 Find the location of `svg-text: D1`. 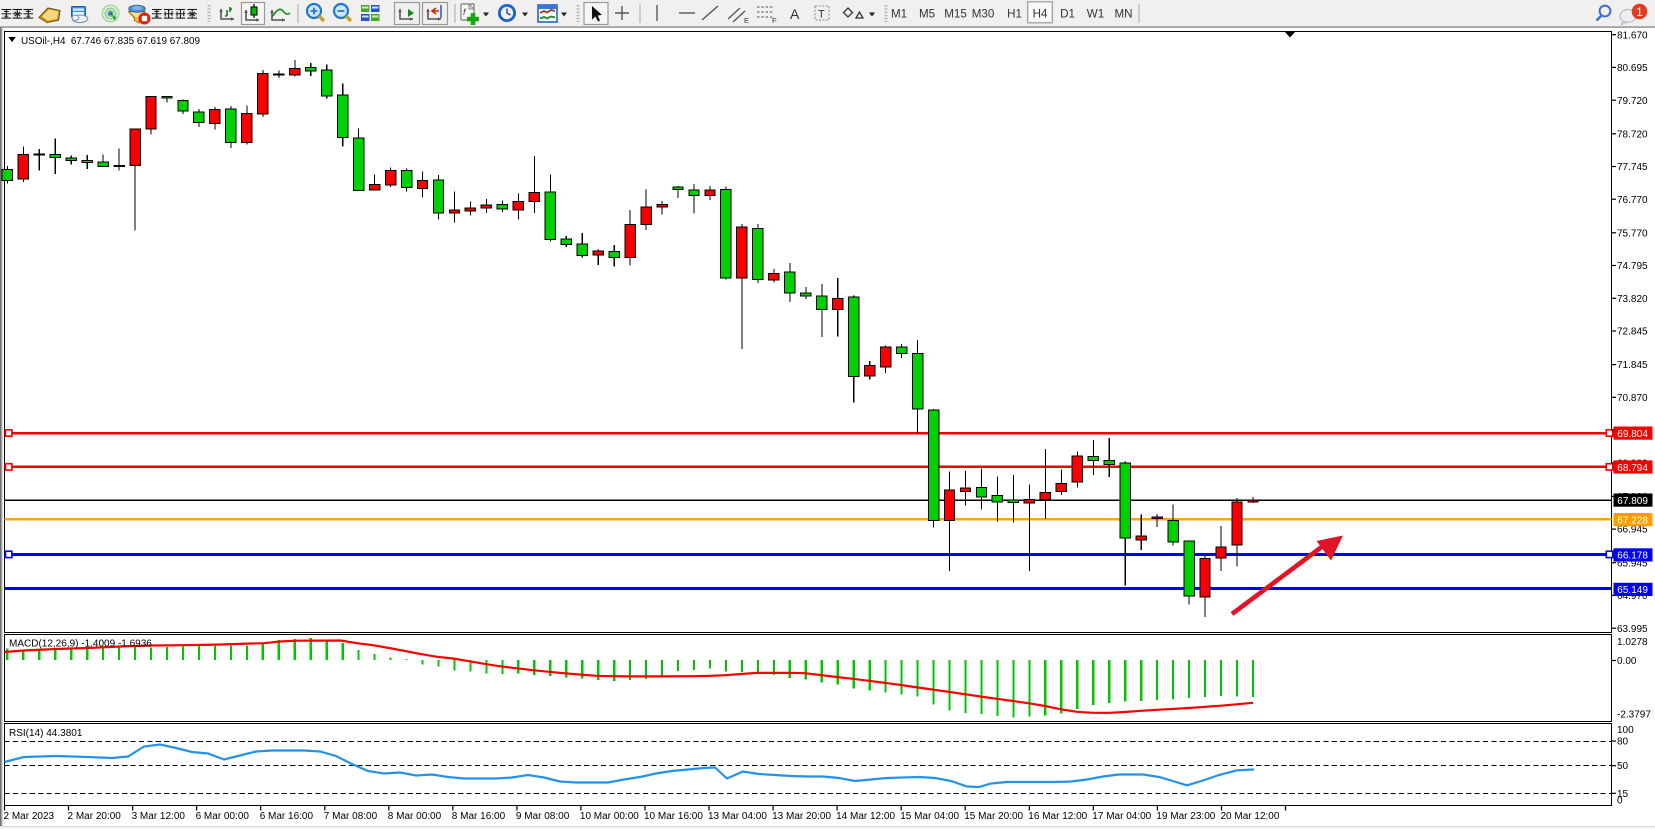

svg-text: D1 is located at coordinates (1067, 14).